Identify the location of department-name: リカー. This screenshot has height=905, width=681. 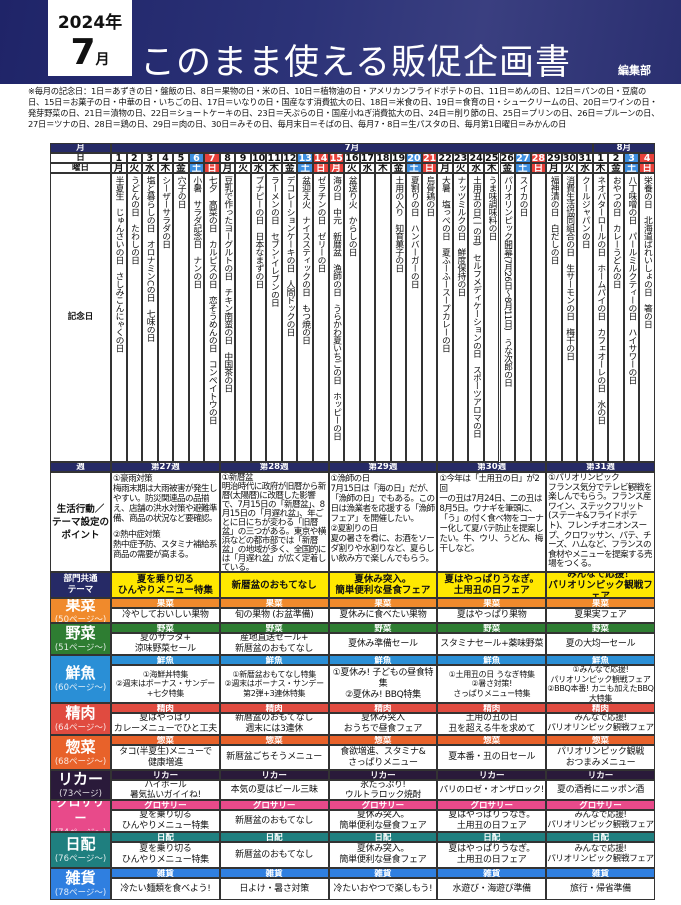
(80, 779).